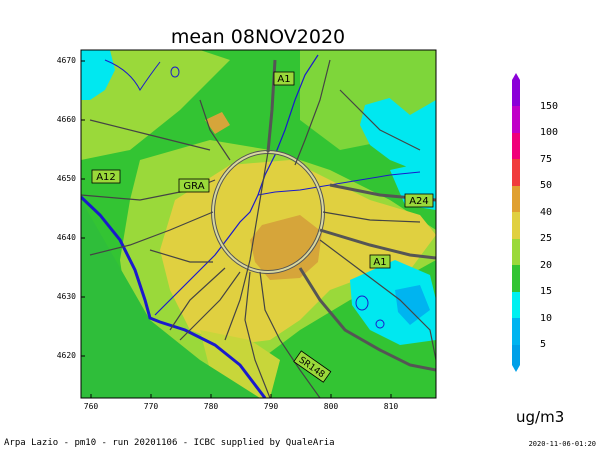  What do you see at coordinates (66, 119) in the screenshot?
I see `y-tick-label: 4660` at bounding box center [66, 119].